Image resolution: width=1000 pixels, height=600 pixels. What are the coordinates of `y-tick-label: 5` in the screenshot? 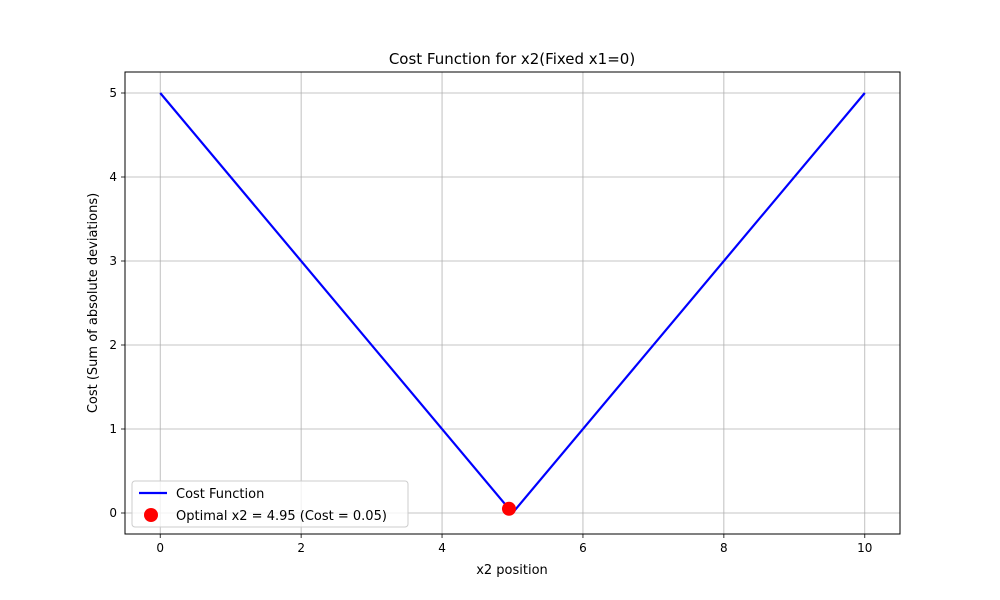 It's located at (113, 93).